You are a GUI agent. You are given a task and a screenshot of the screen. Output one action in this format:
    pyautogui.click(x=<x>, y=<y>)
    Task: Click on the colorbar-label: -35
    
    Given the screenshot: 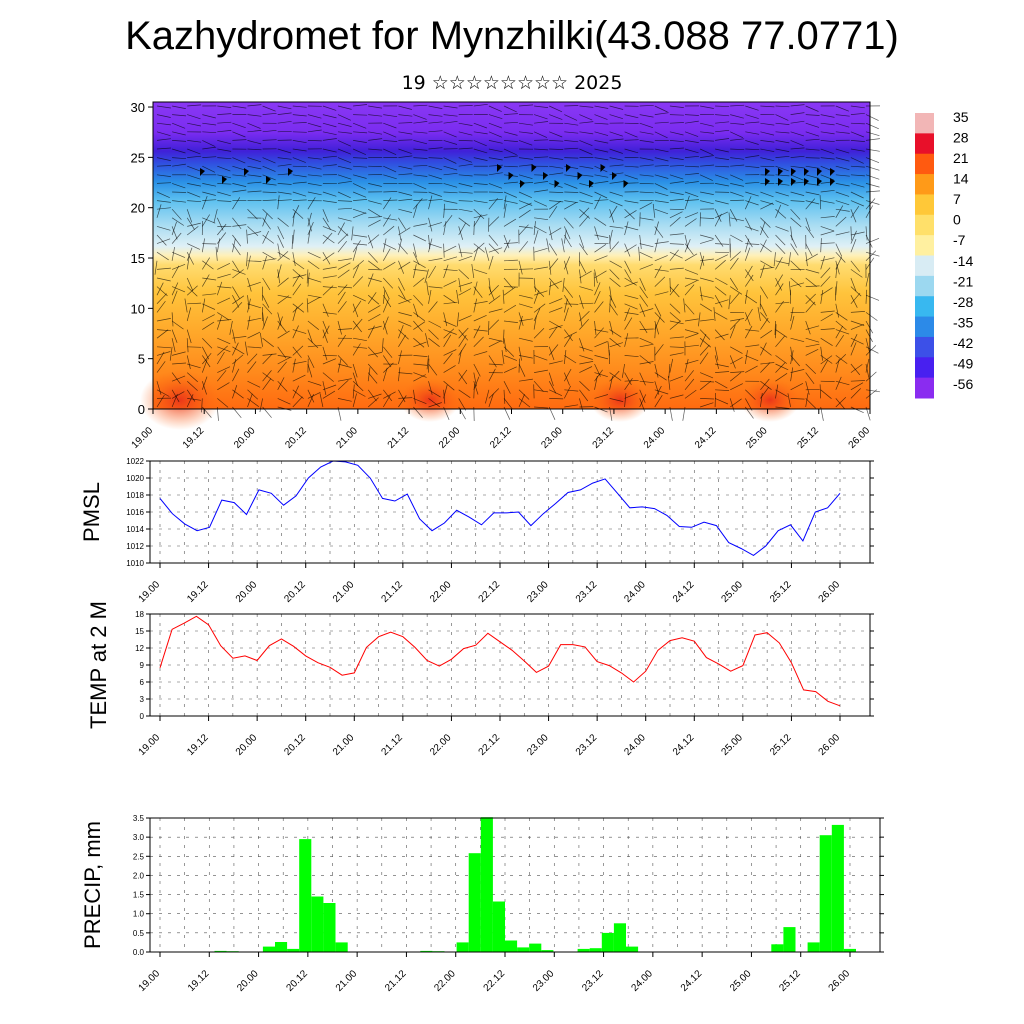 What is the action you would take?
    pyautogui.click(x=963, y=322)
    